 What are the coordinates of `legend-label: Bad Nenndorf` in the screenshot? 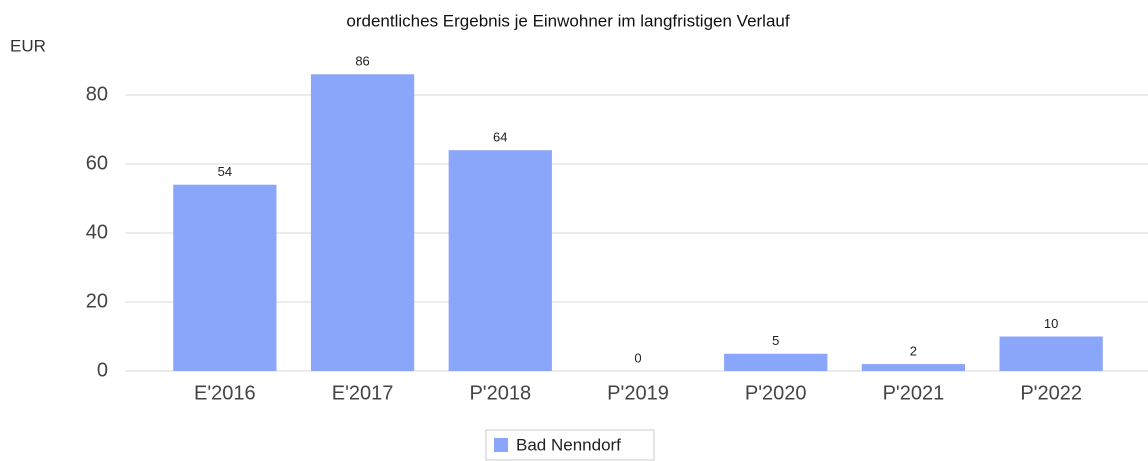 It's located at (568, 444).